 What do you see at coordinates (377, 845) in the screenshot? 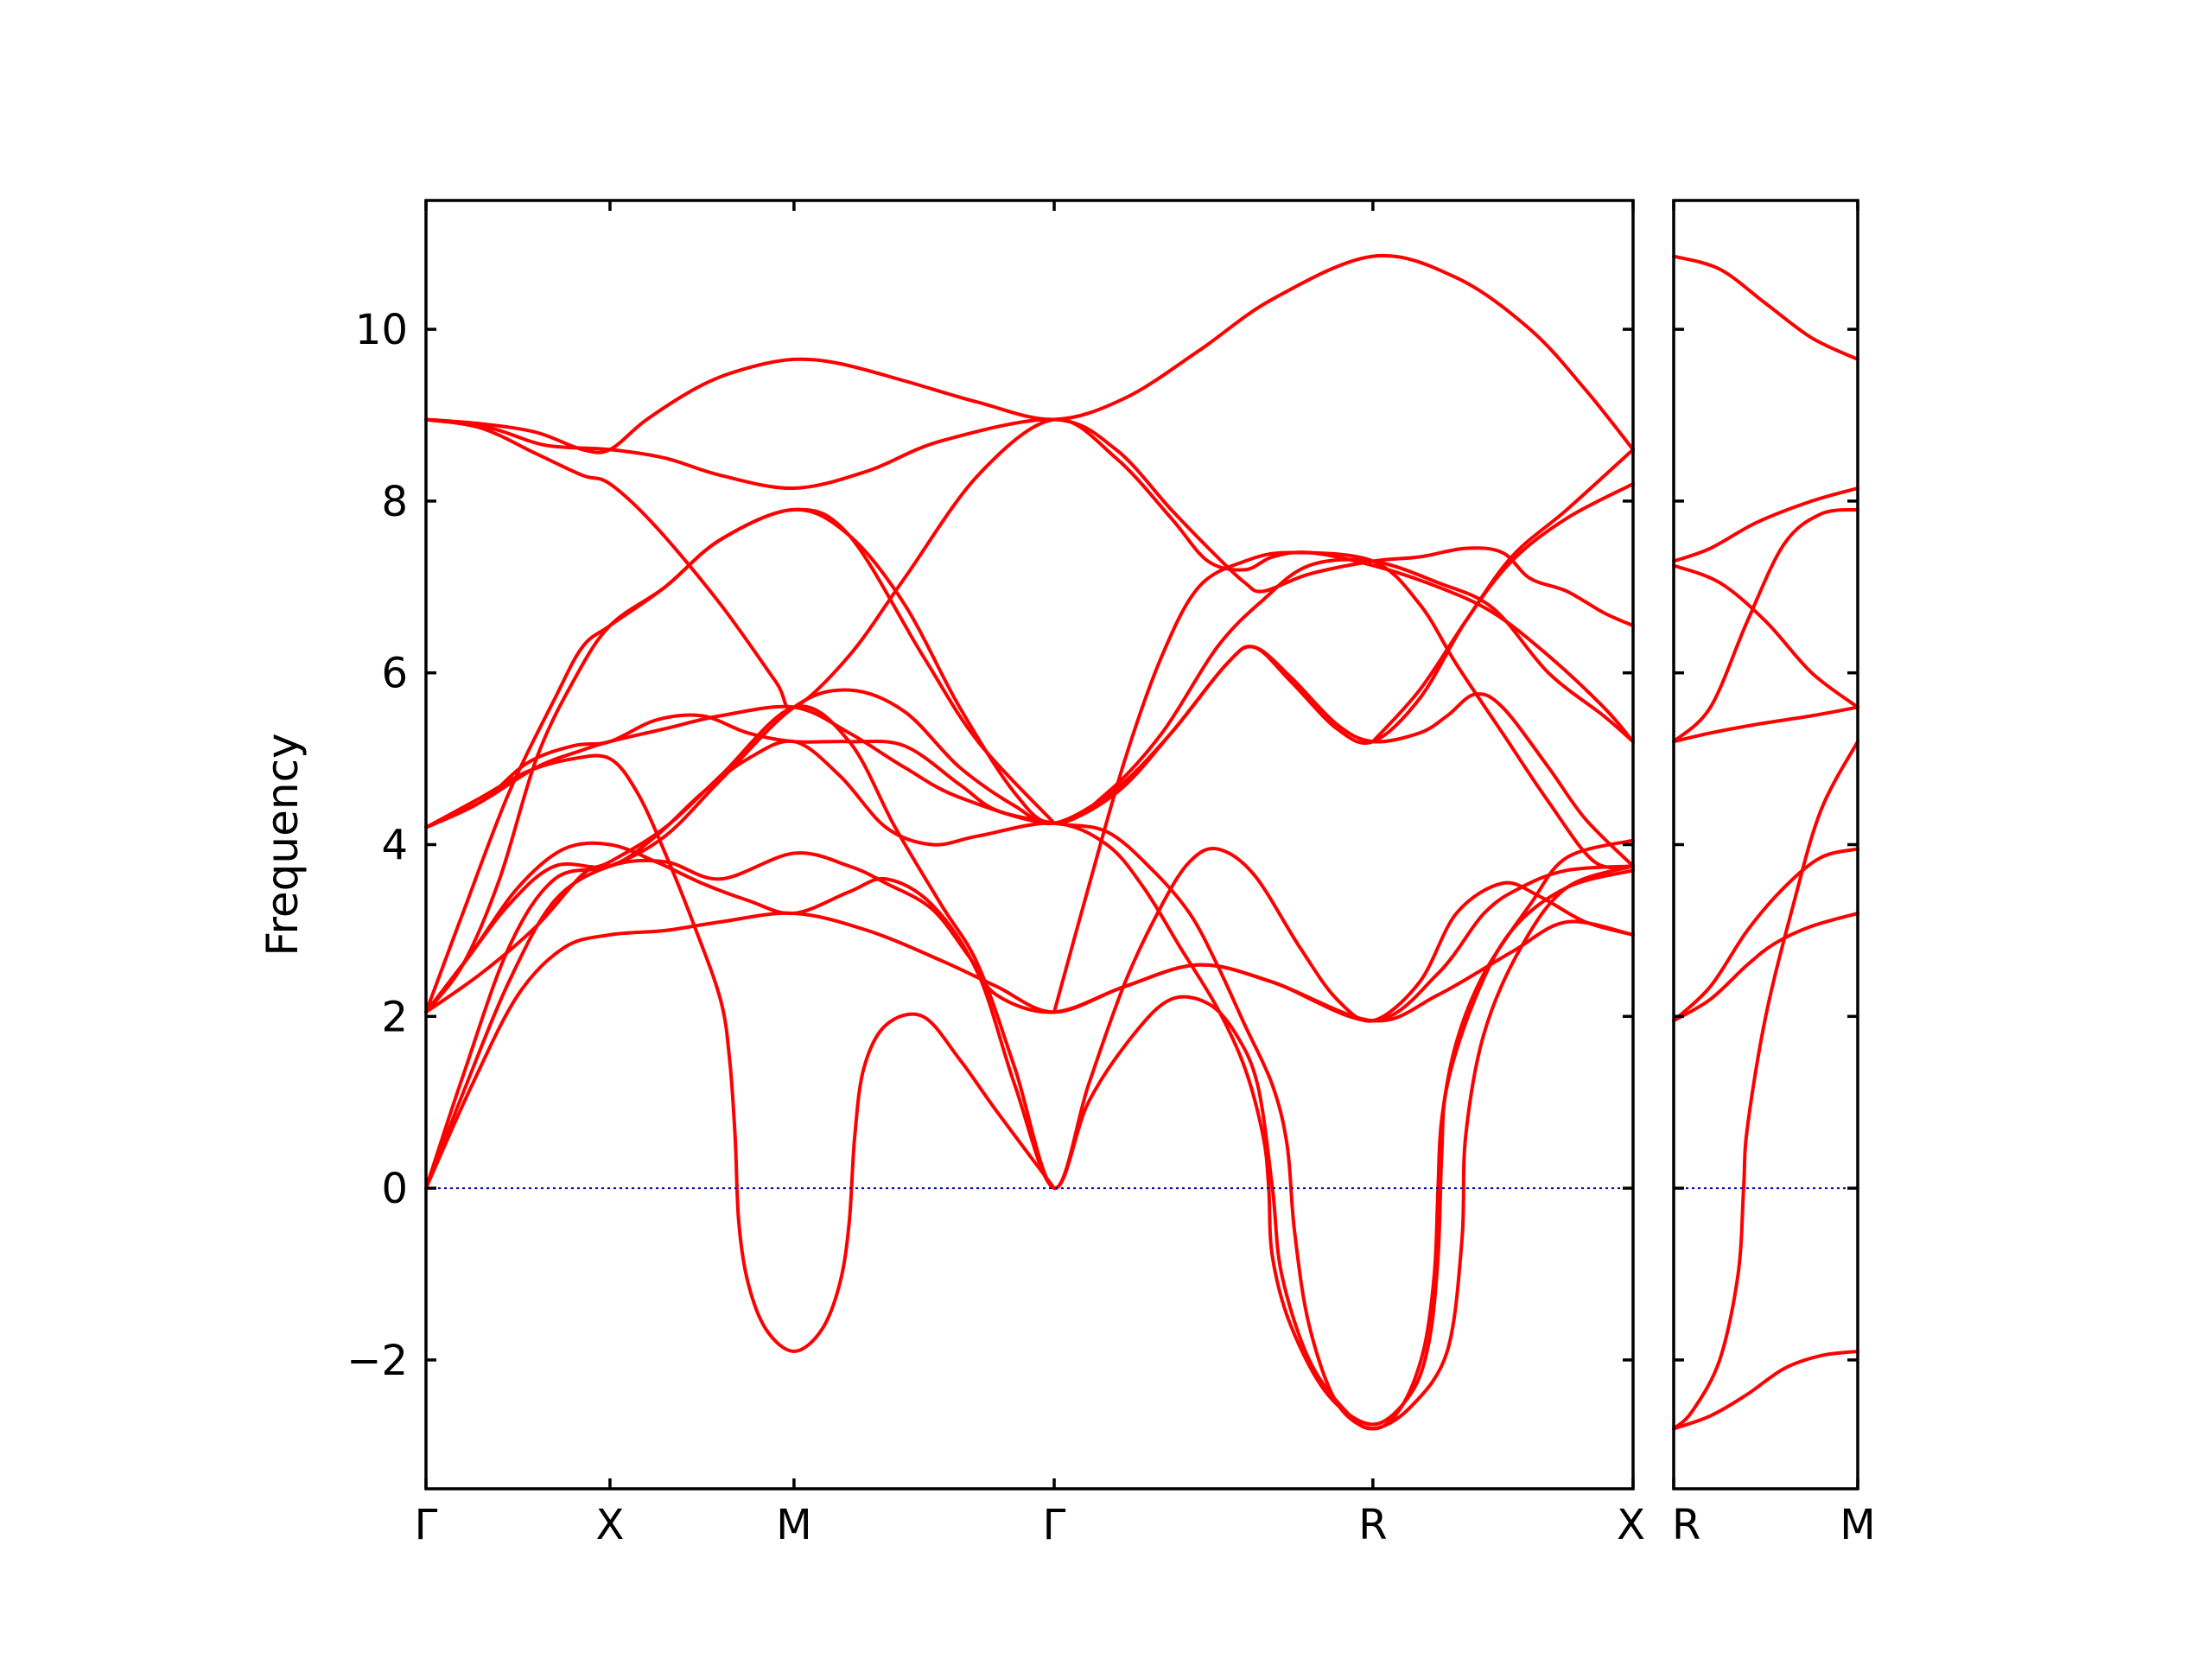
I see `y-tick-labels: −2 0 2 4 6 8 10` at bounding box center [377, 845].